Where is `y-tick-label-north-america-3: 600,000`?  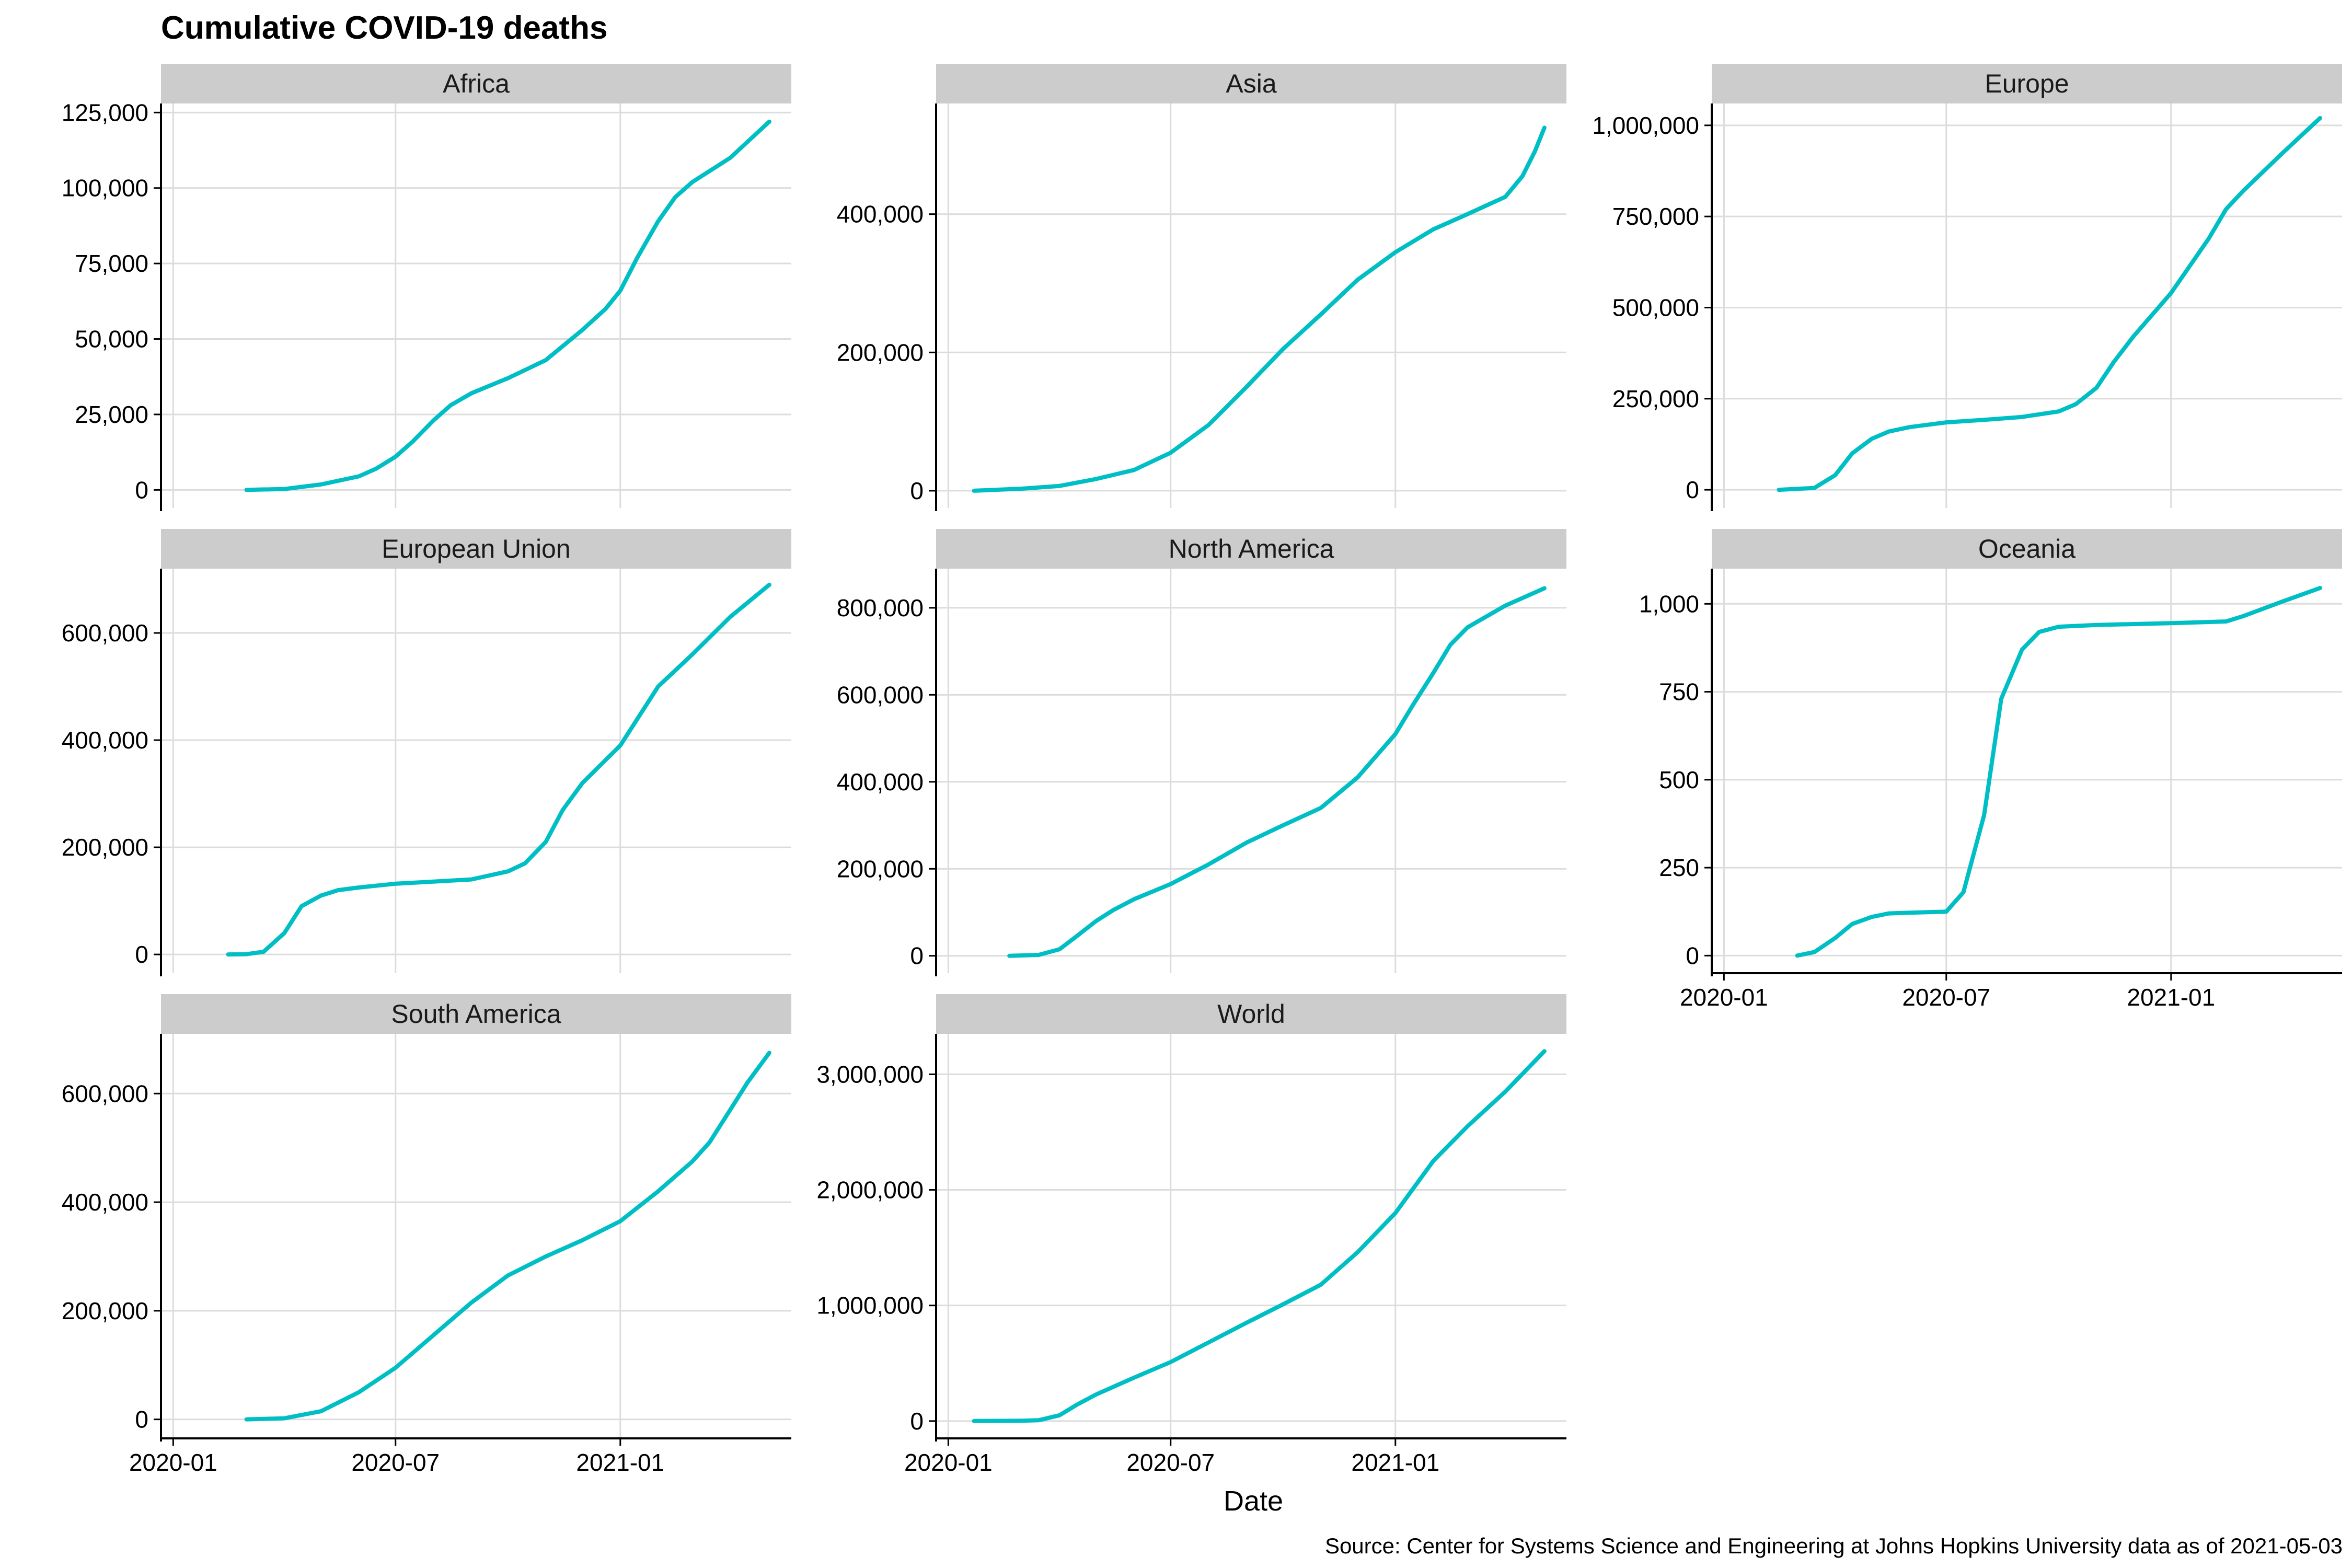 y-tick-label-north-america-3: 600,000 is located at coordinates (880, 694).